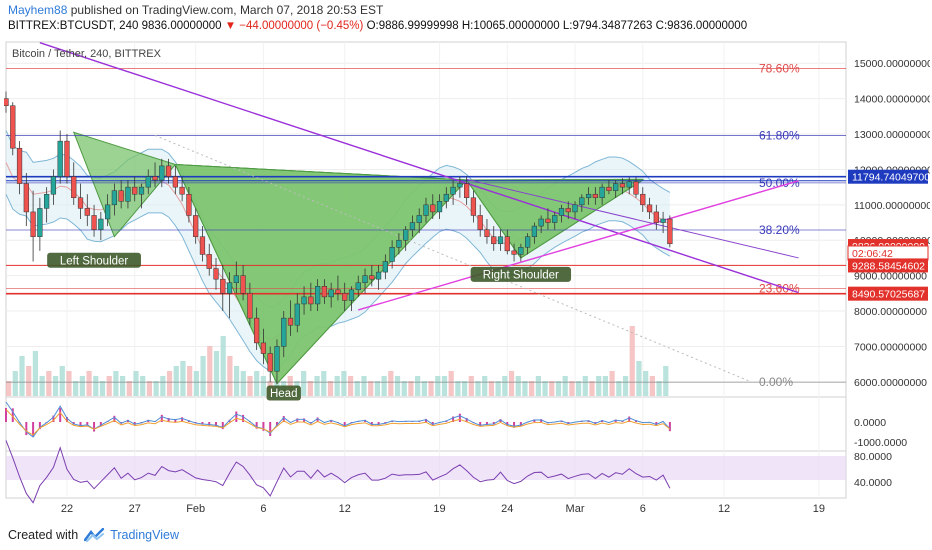  What do you see at coordinates (643, 509) in the screenshot?
I see `x-tick-label: 6` at bounding box center [643, 509].